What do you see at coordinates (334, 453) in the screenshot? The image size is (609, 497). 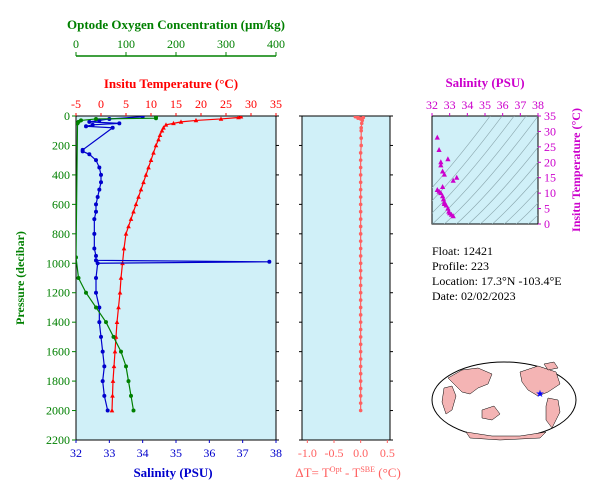 I see `delta-tick-label: -0.5` at bounding box center [334, 453].